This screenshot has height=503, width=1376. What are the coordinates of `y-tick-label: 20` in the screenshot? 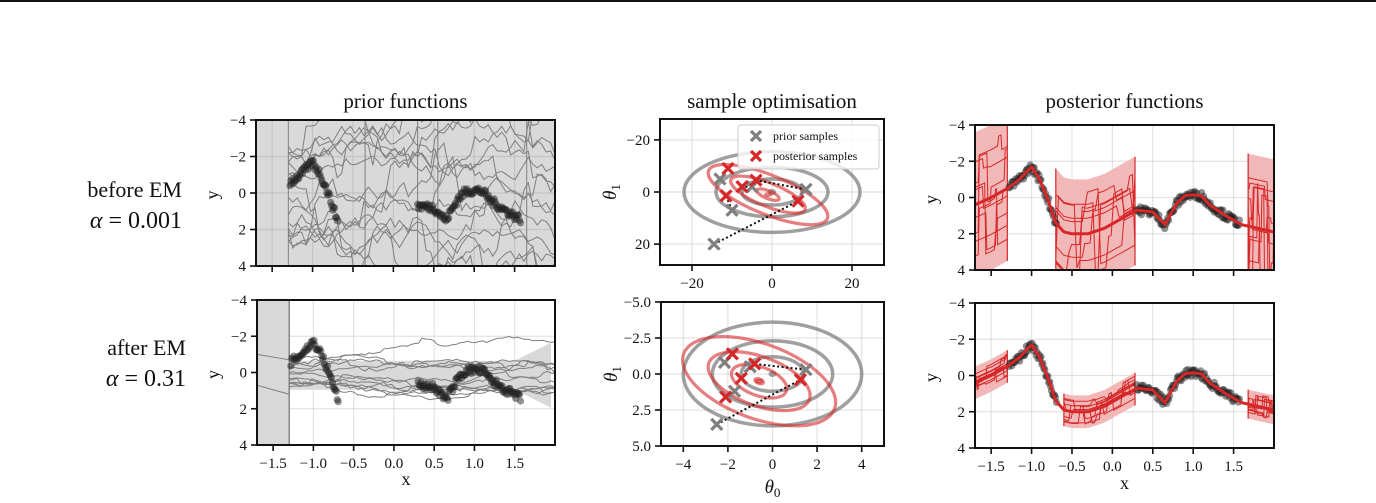 It's located at (642, 245).